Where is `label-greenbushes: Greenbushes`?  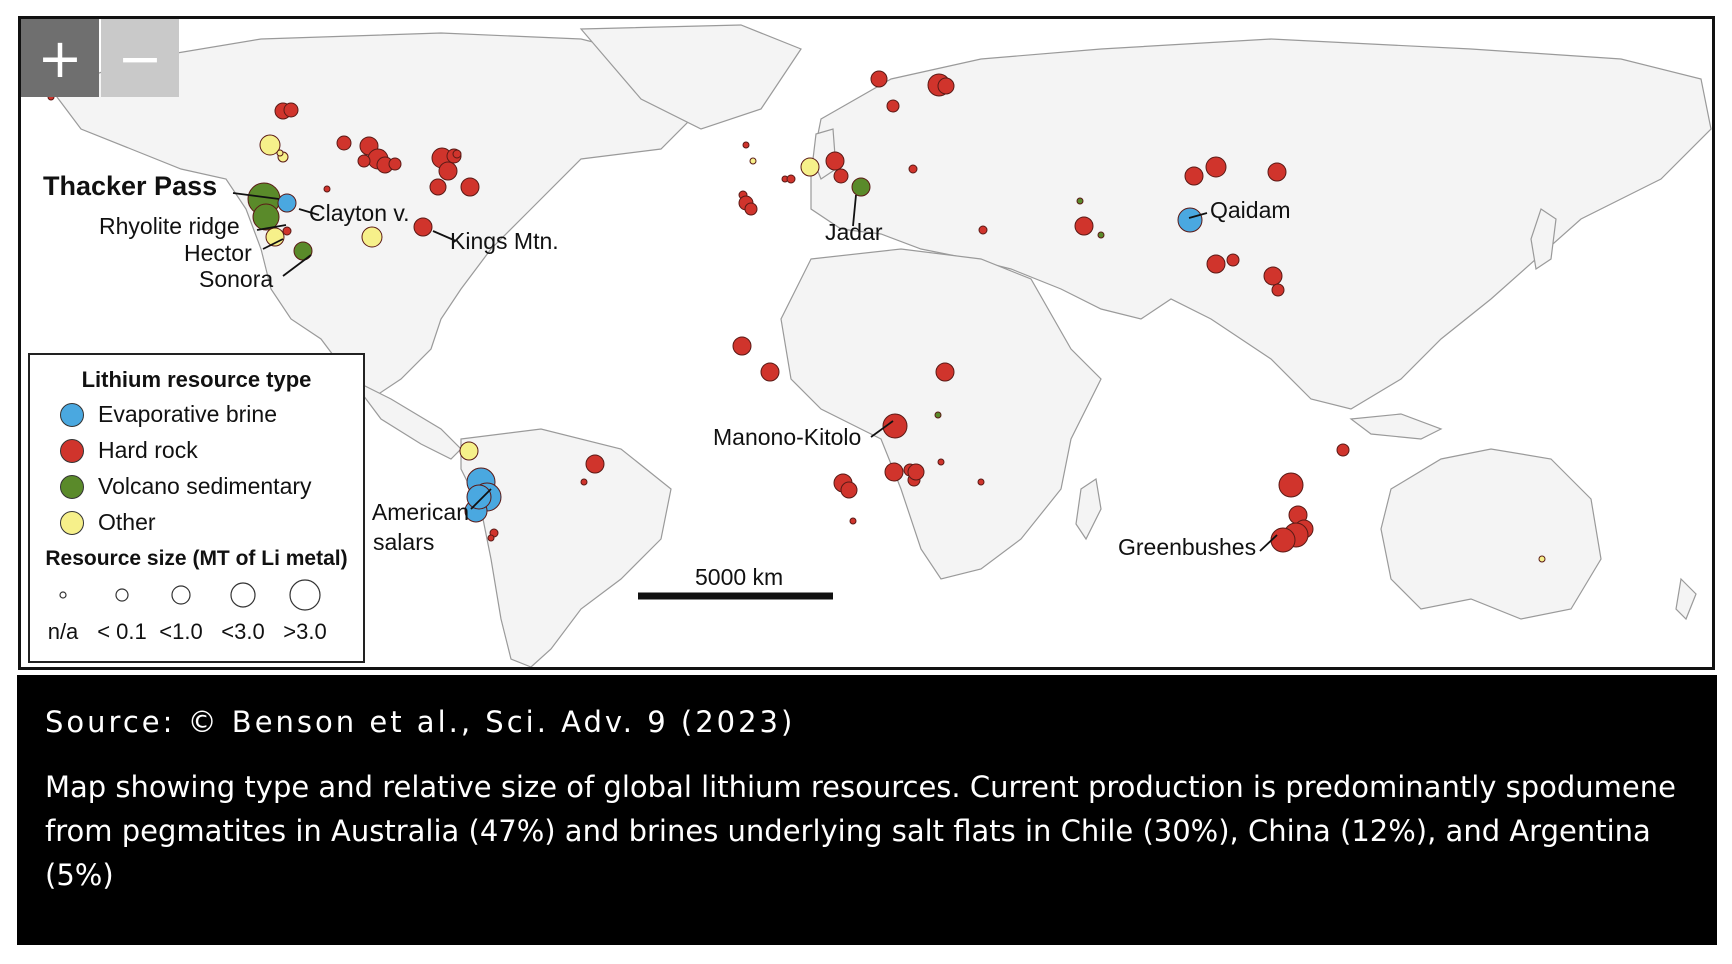
label-greenbushes: Greenbushes is located at coordinates (1187, 547).